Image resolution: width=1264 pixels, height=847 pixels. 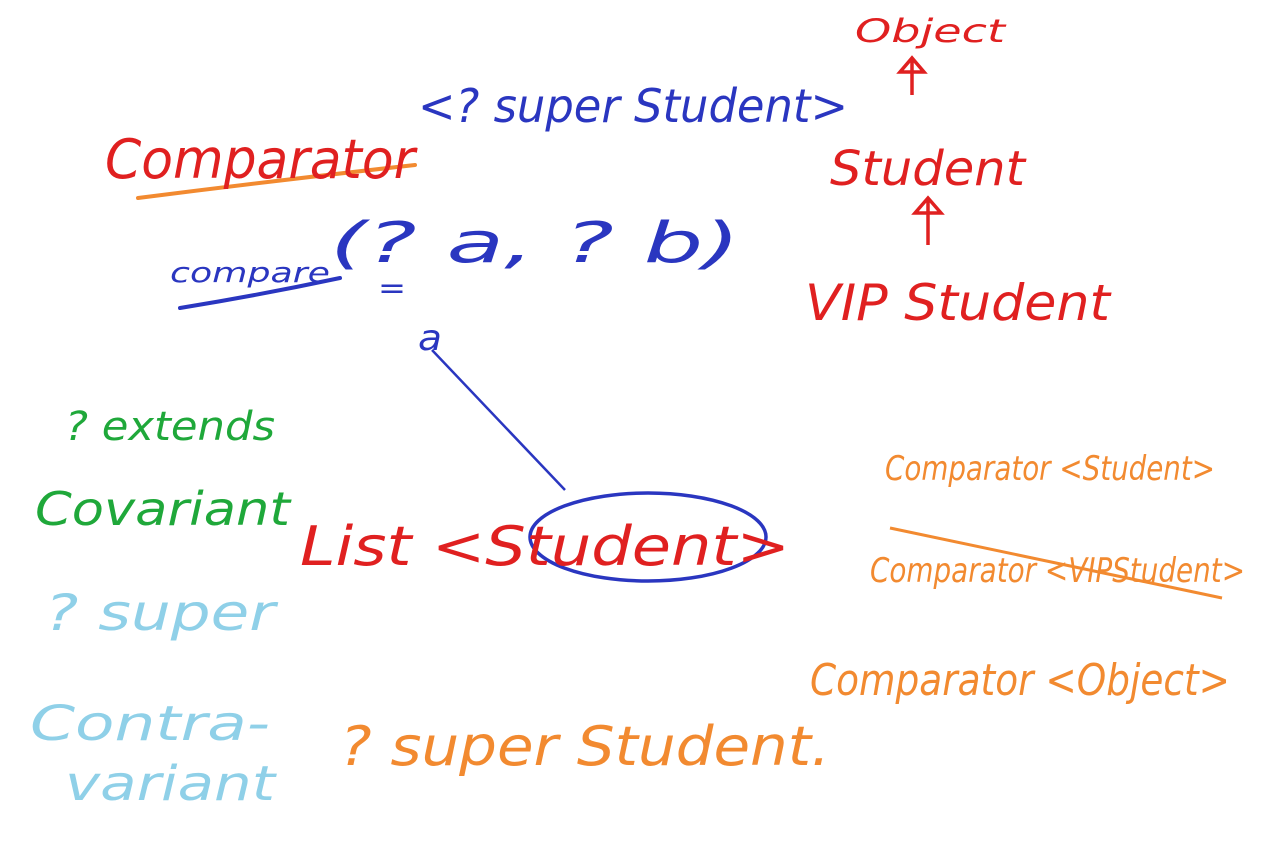 I want to click on strike-through, so click(x=1056, y=563).